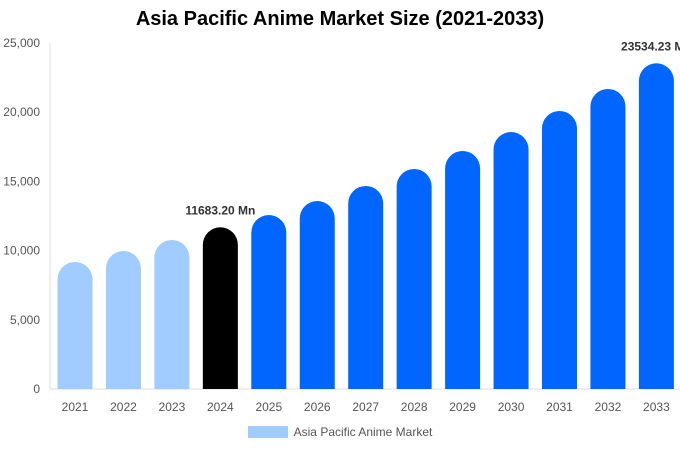 This screenshot has width=680, height=450. What do you see at coordinates (414, 278) in the screenshot?
I see `bar-2028` at bounding box center [414, 278].